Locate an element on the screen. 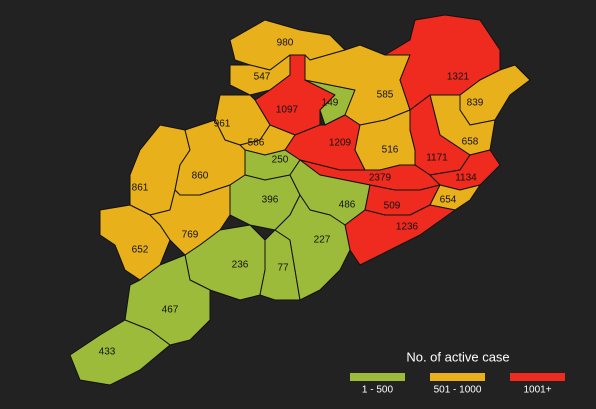 This screenshot has height=409, width=596. district-value: 1097 is located at coordinates (287, 110).